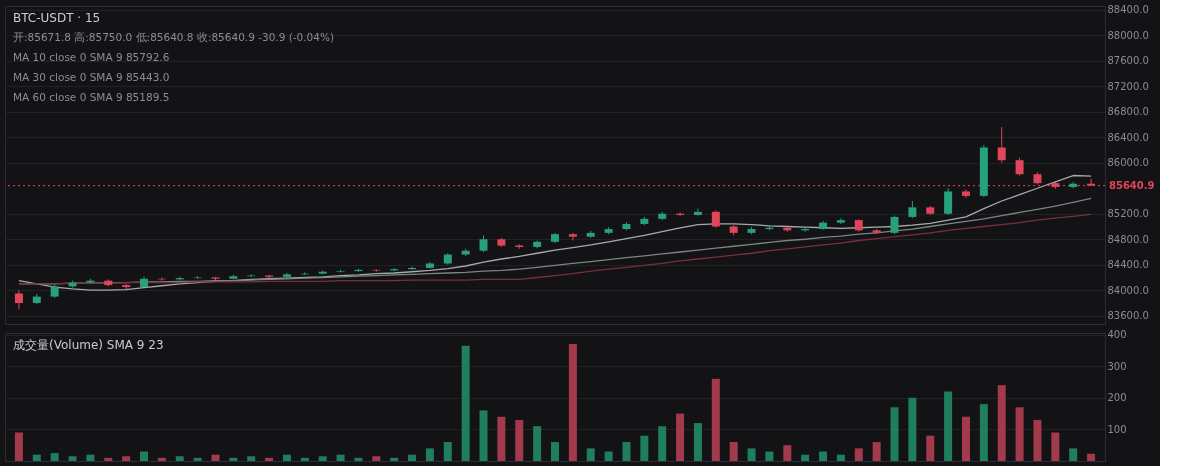 The height and width of the screenshot is (473, 1185). Describe the element at coordinates (88, 345) in the screenshot. I see `chart-title: 成交量(Volume) SMA 9 23` at that location.